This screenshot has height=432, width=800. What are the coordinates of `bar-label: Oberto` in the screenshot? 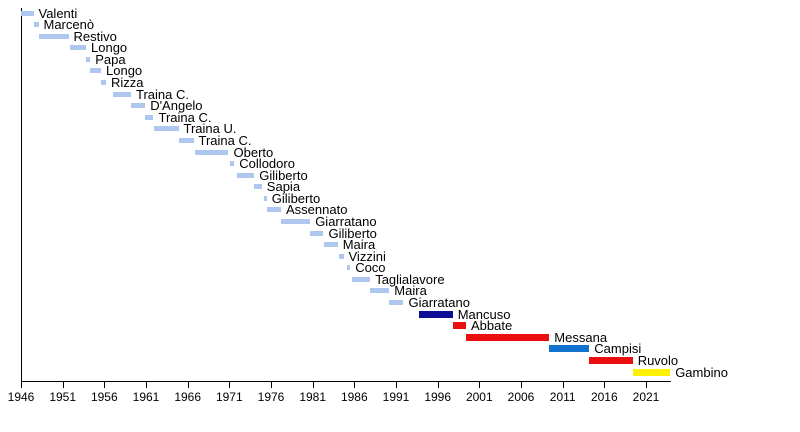 It's located at (253, 152).